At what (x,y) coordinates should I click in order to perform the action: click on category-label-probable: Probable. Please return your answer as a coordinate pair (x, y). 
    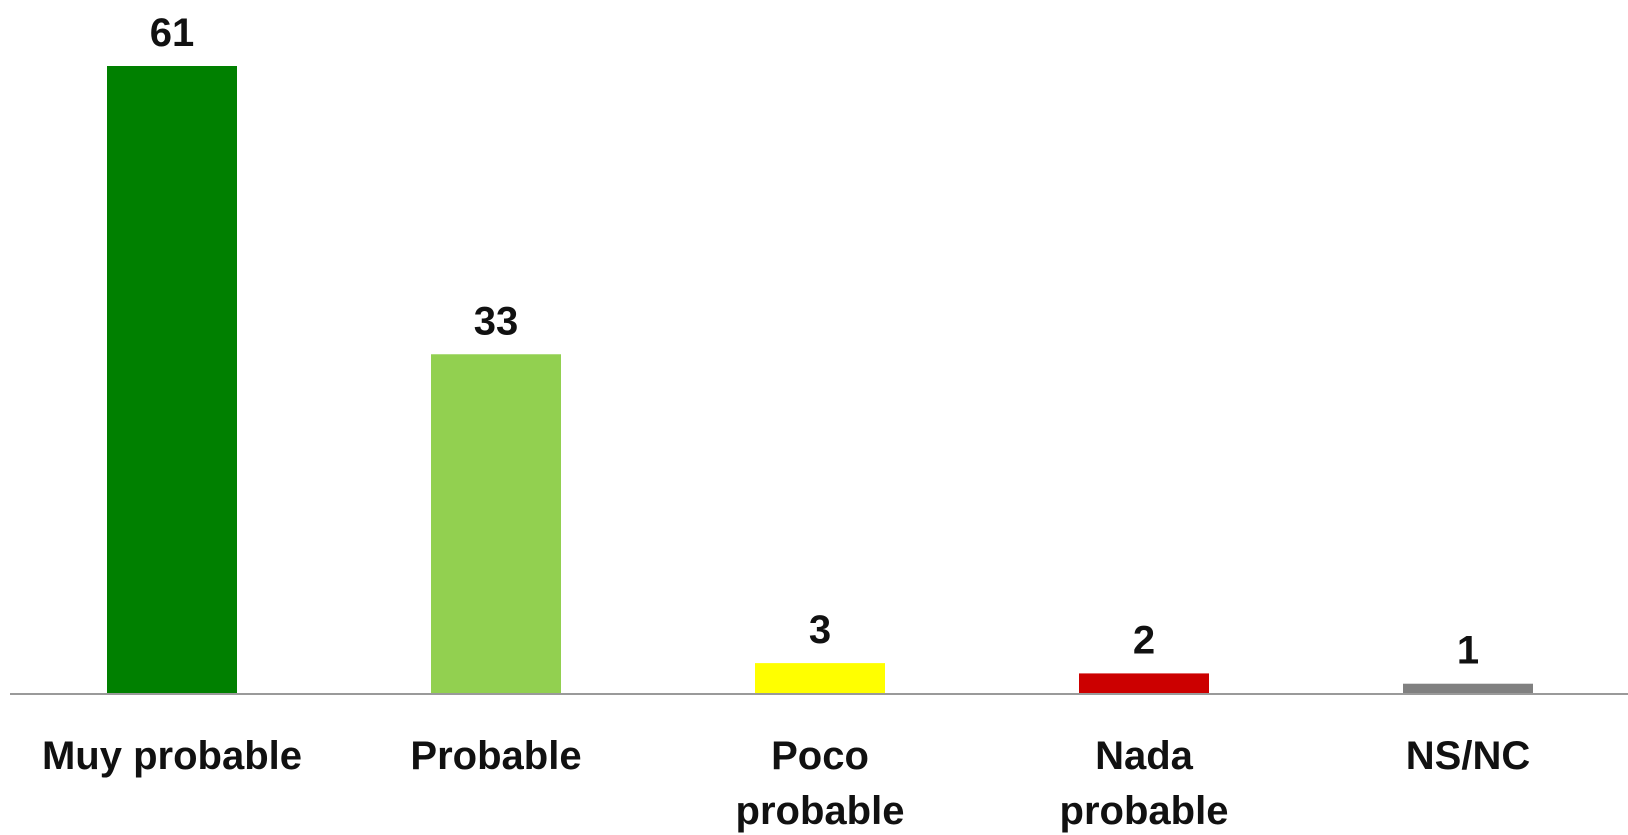
    Looking at the image, I should click on (495, 756).